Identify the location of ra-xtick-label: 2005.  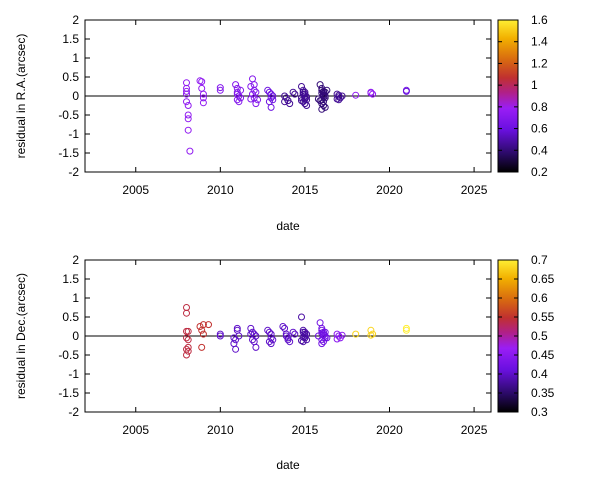
(135, 190).